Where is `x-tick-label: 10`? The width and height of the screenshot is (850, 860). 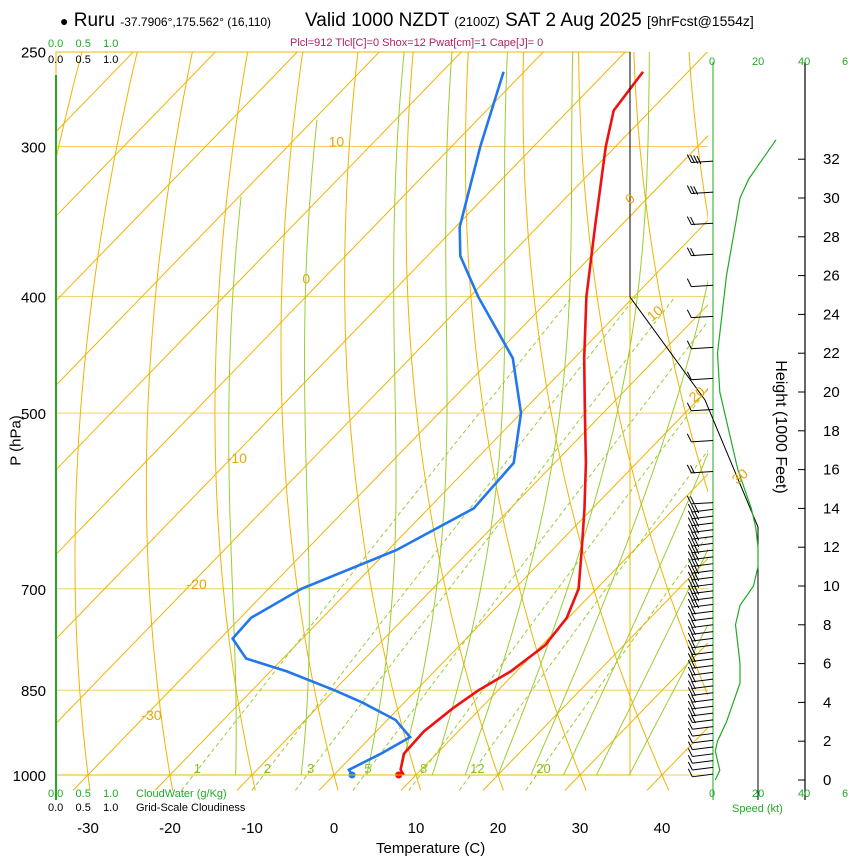
x-tick-label: 10 is located at coordinates (416, 828).